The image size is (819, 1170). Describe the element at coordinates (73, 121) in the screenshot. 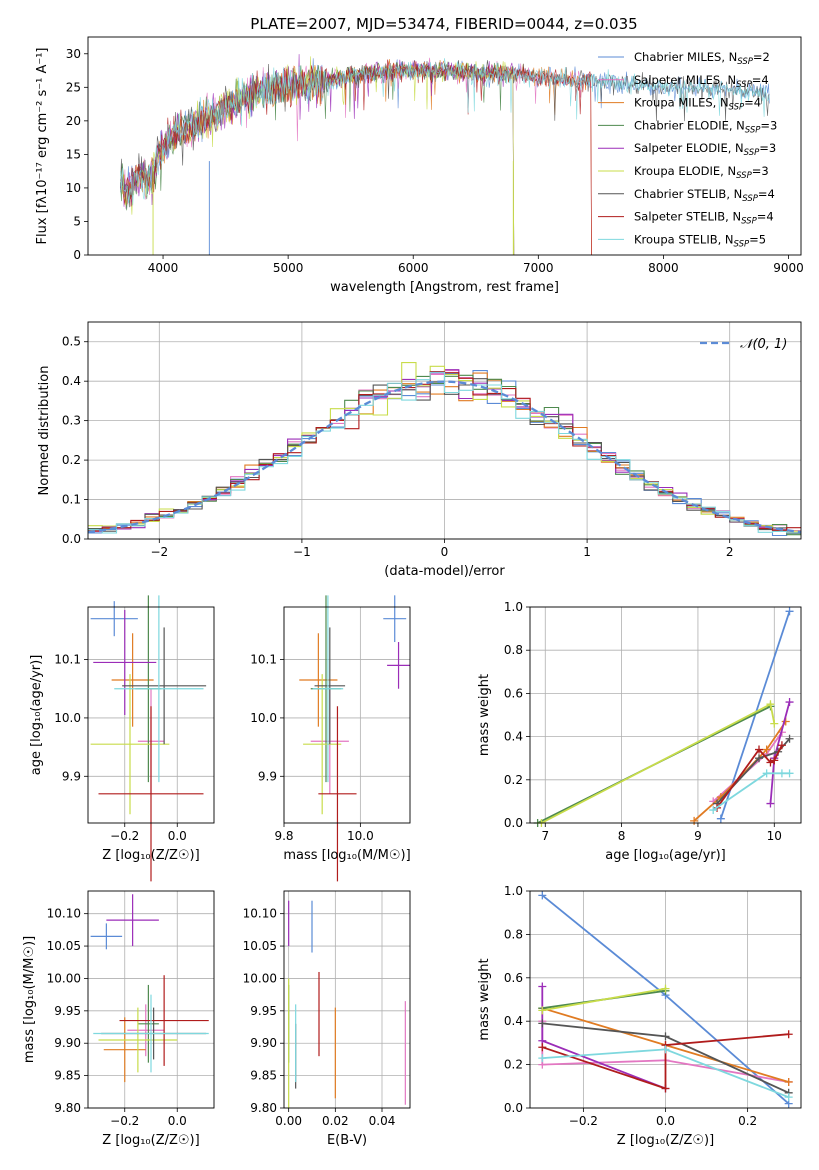

I see `y-tick-label: 20` at that location.